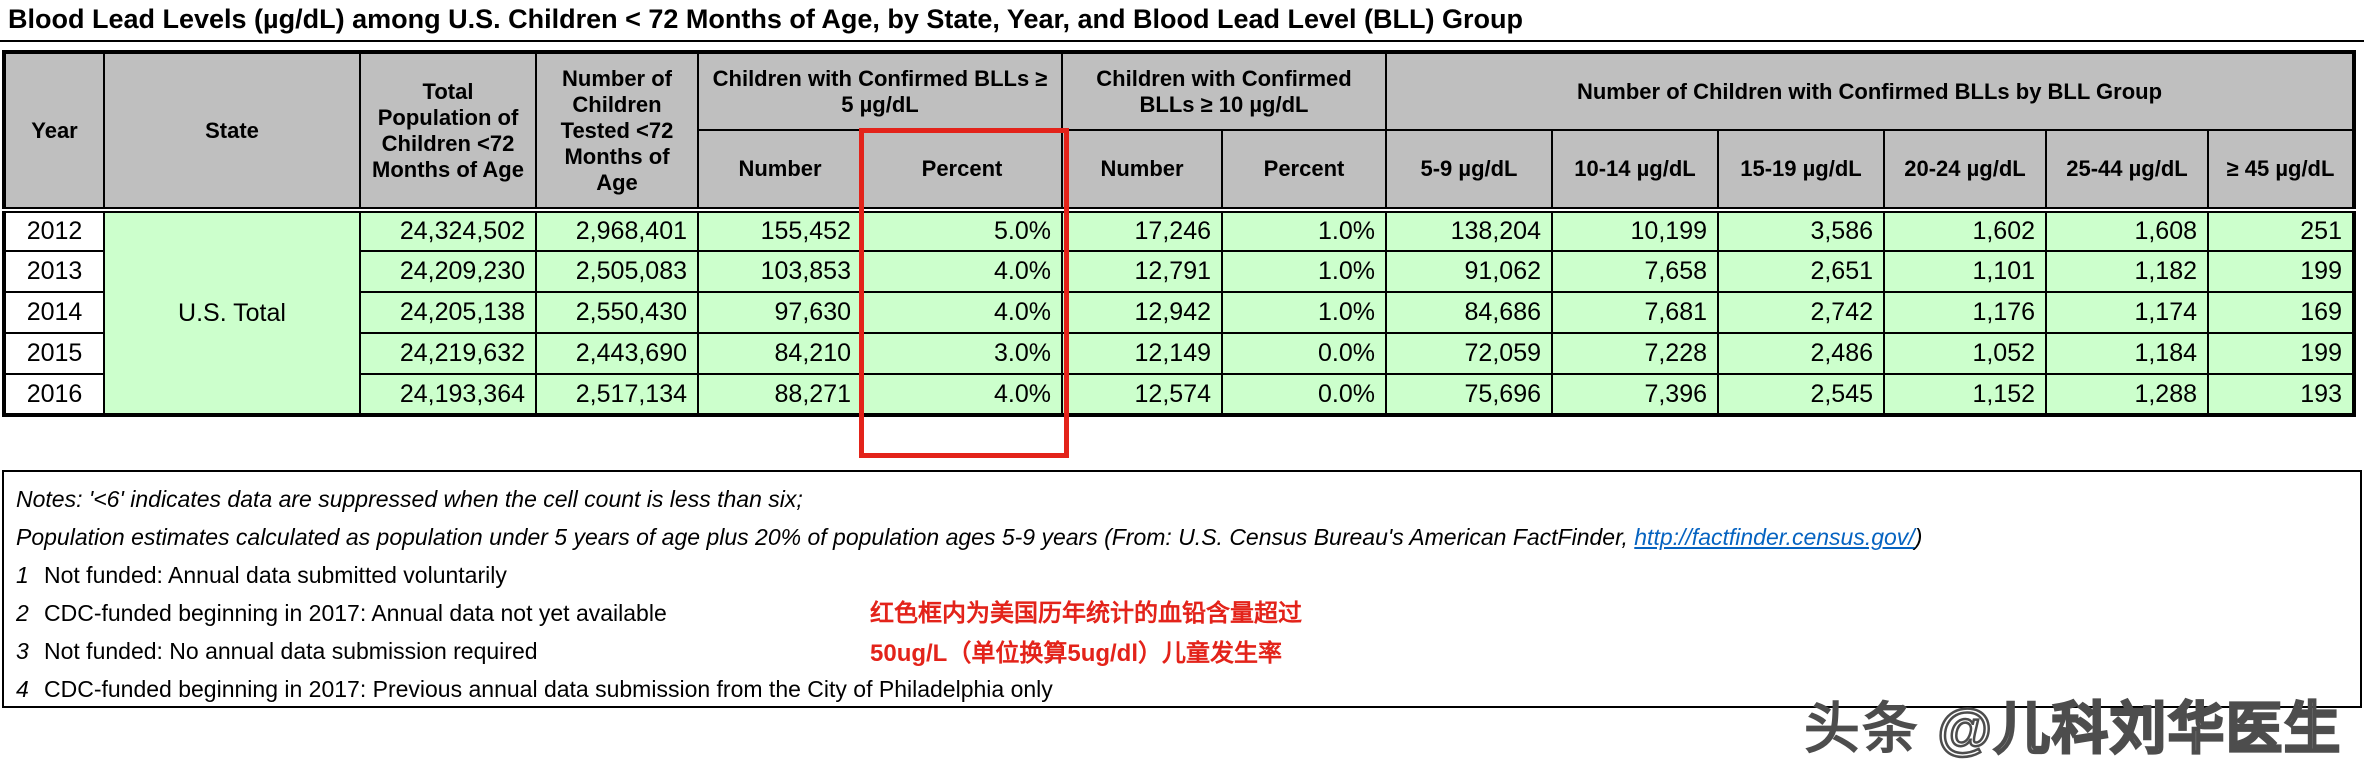  I want to click on cell-bll10-number: 17,246, so click(1142, 230).